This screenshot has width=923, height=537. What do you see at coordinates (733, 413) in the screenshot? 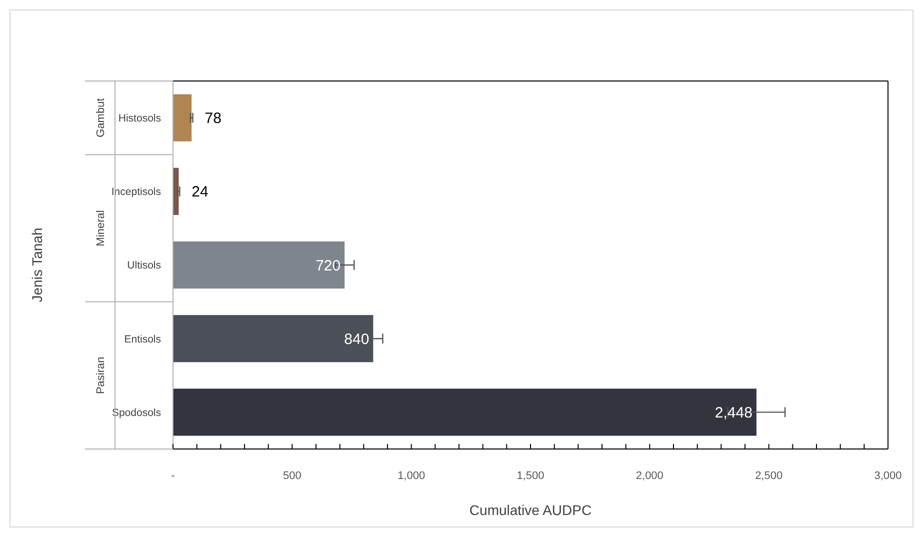
I see `data-label: 2,448` at bounding box center [733, 413].